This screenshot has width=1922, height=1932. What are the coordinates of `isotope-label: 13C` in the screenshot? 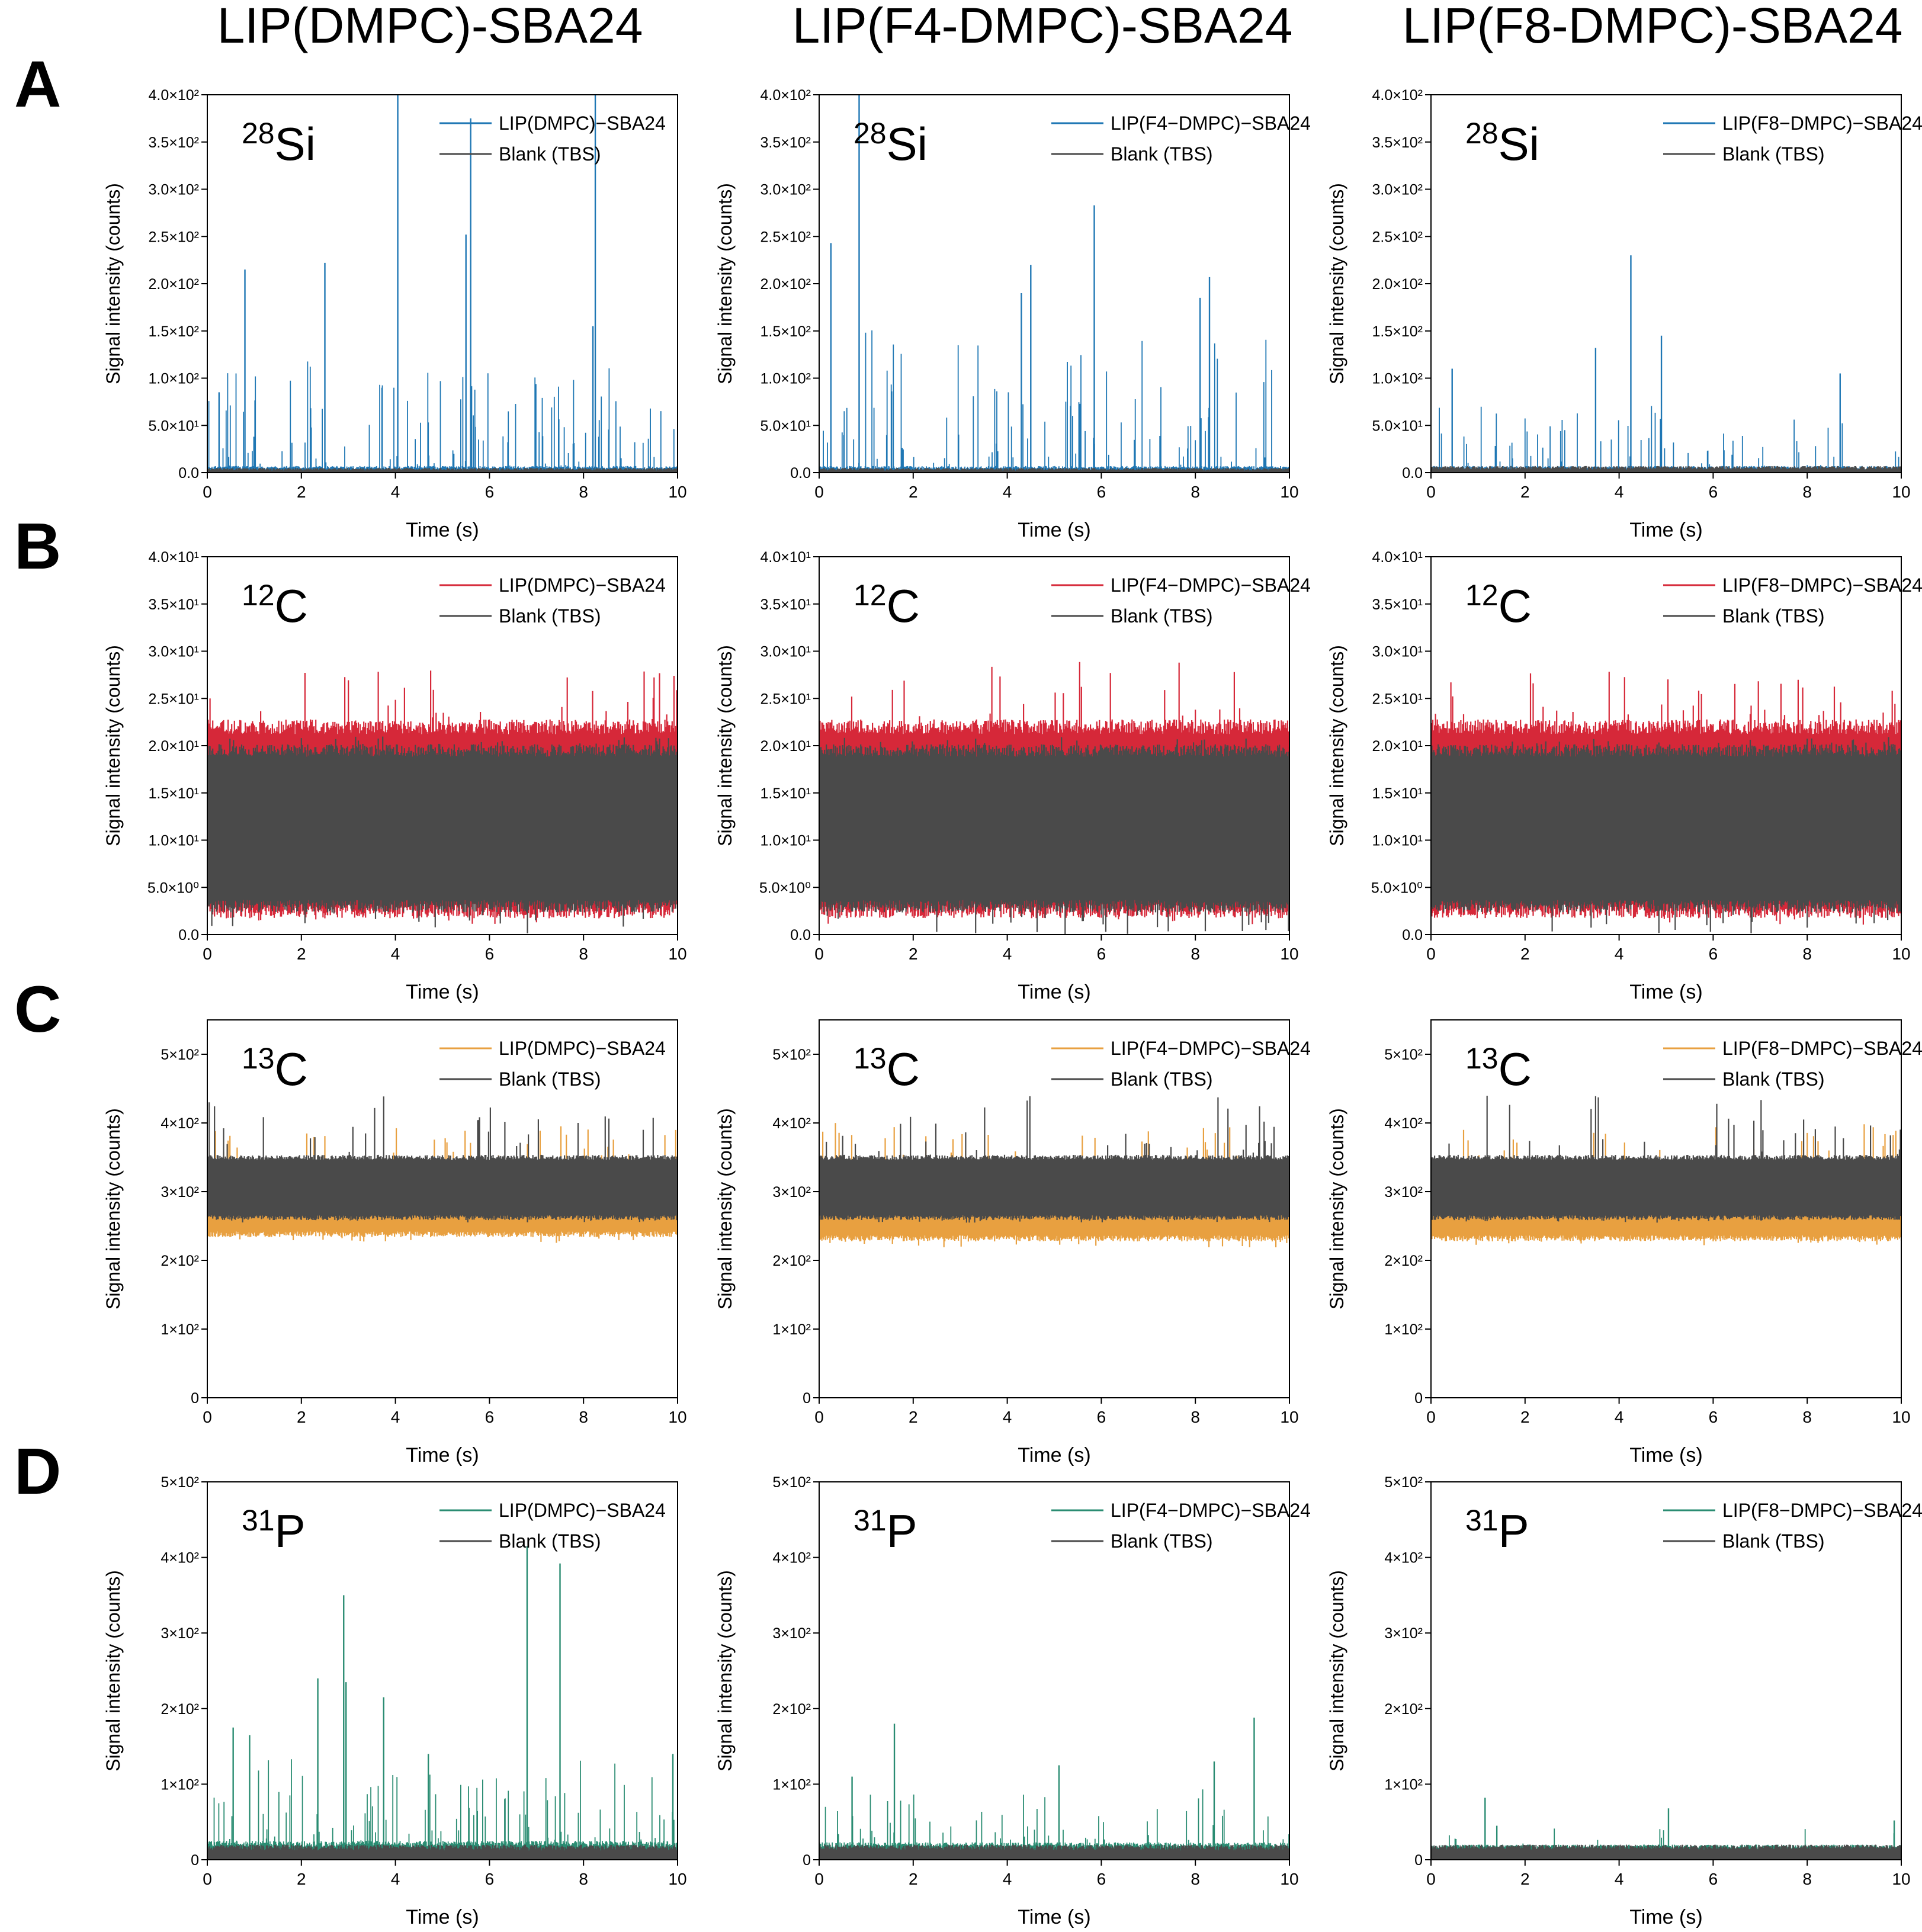 It's located at (886, 1068).